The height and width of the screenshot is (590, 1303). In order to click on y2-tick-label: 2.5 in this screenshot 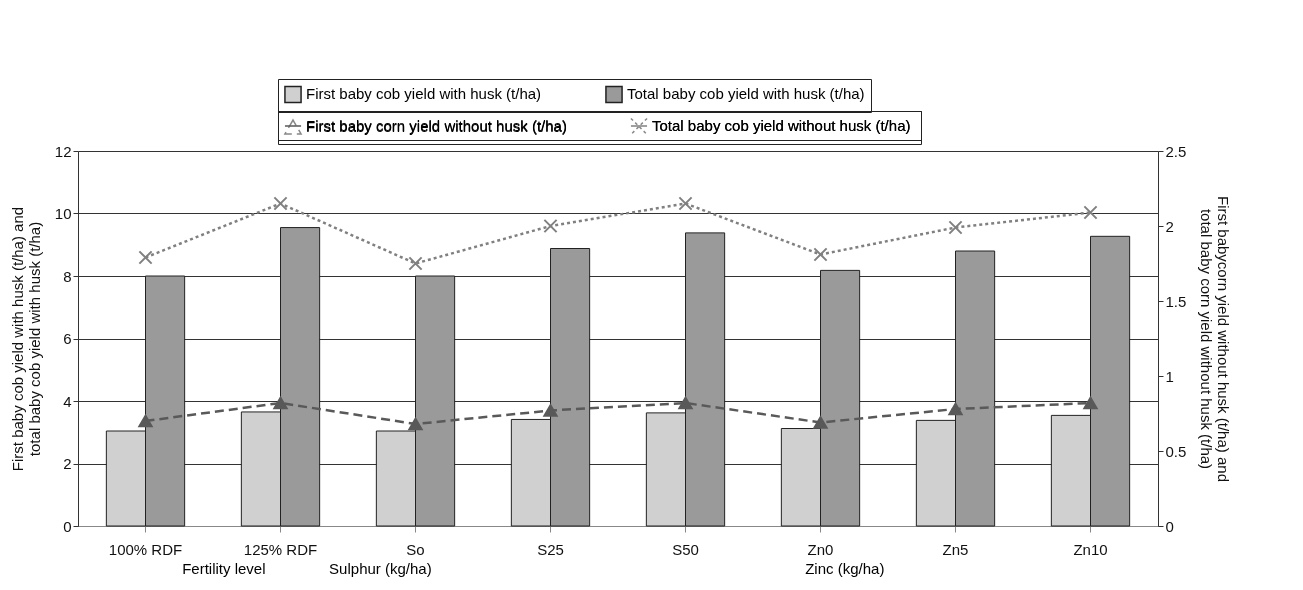, I will do `click(1176, 151)`.